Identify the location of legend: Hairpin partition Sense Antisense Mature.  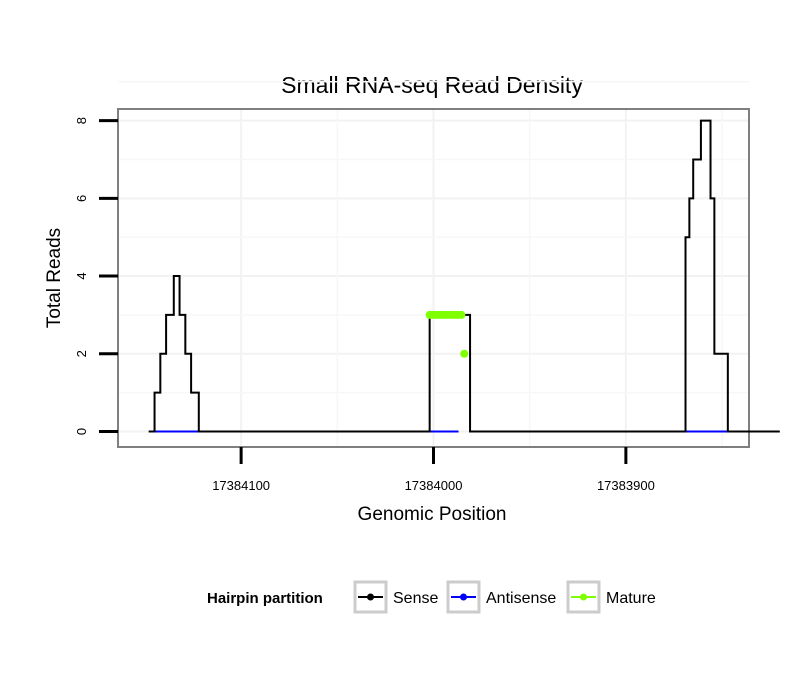
(431, 597).